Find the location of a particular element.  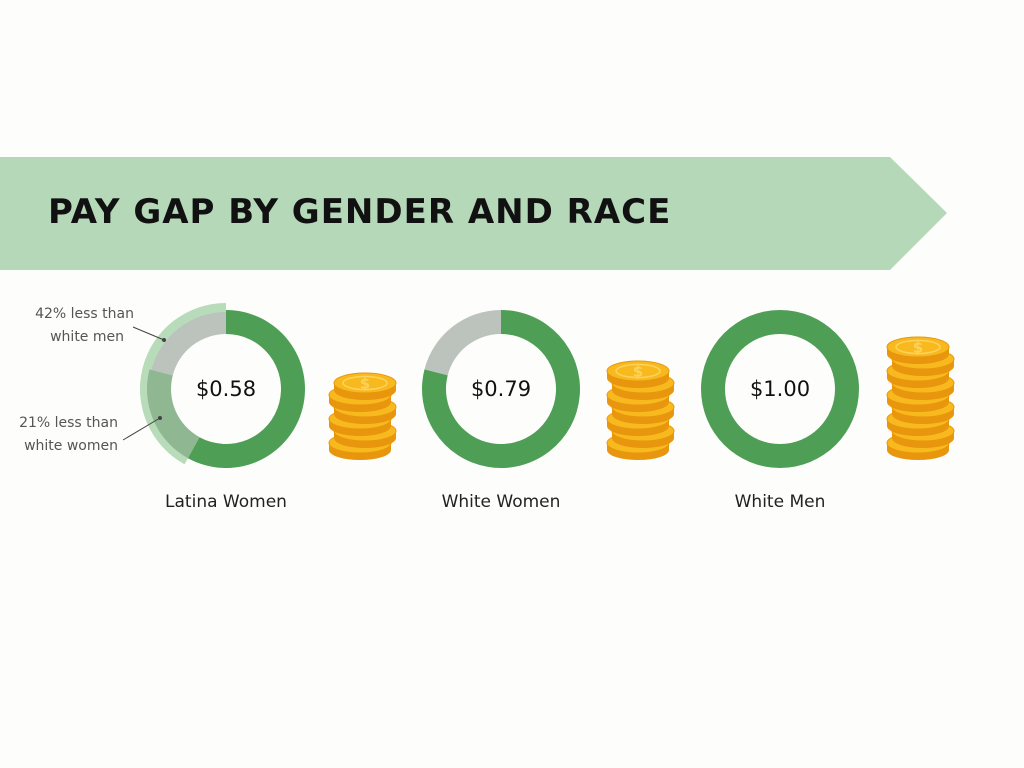

annotation-vs-white-women-line2: white women is located at coordinates (71, 446).